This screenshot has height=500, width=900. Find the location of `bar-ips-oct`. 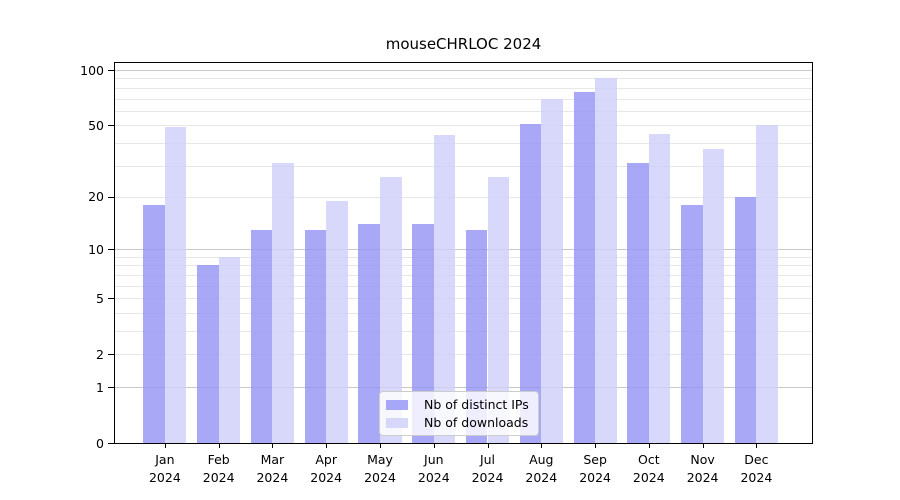

bar-ips-oct is located at coordinates (638, 302).